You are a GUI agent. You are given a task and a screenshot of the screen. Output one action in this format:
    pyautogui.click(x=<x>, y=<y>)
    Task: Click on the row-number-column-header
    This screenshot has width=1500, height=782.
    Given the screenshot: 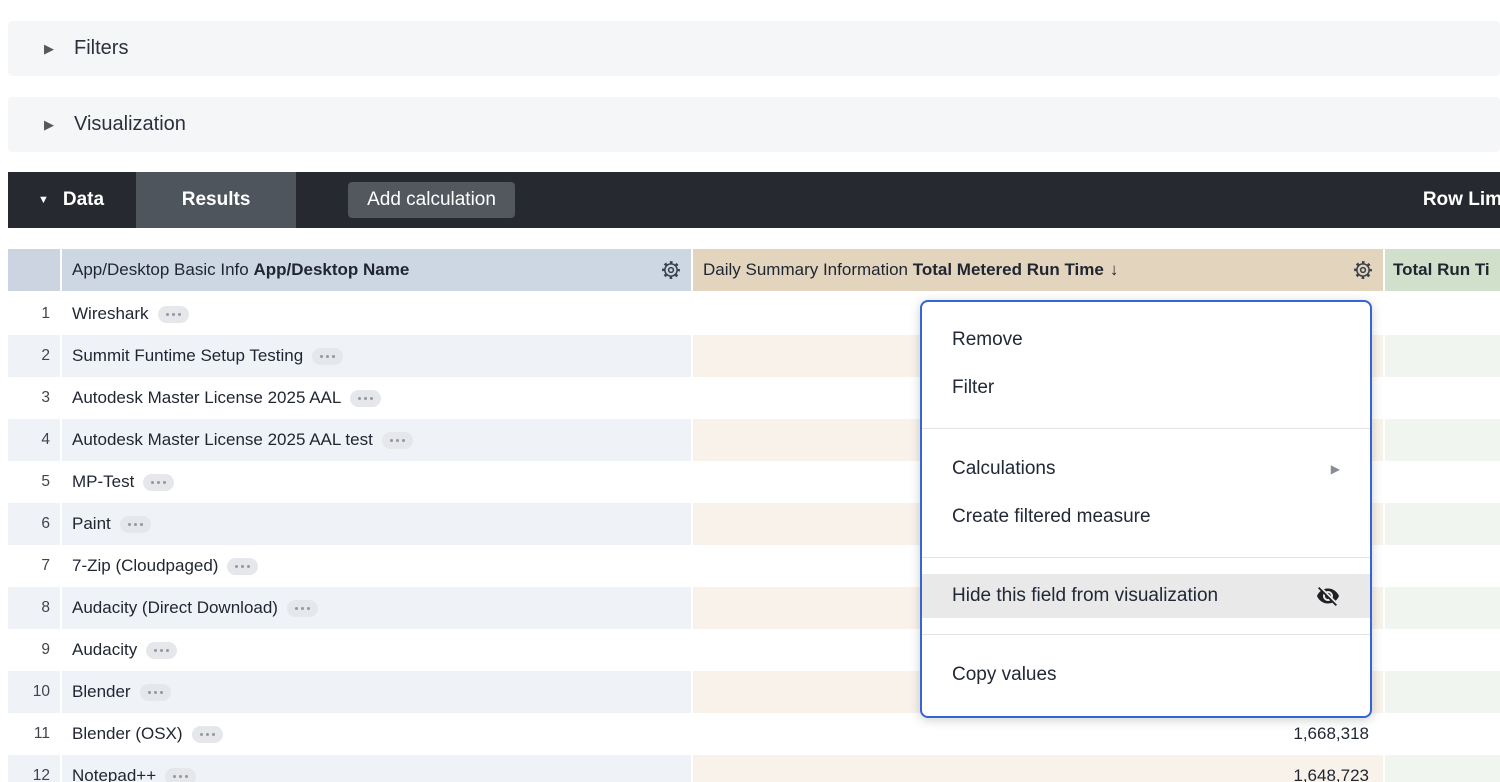 What is the action you would take?
    pyautogui.click(x=34, y=270)
    